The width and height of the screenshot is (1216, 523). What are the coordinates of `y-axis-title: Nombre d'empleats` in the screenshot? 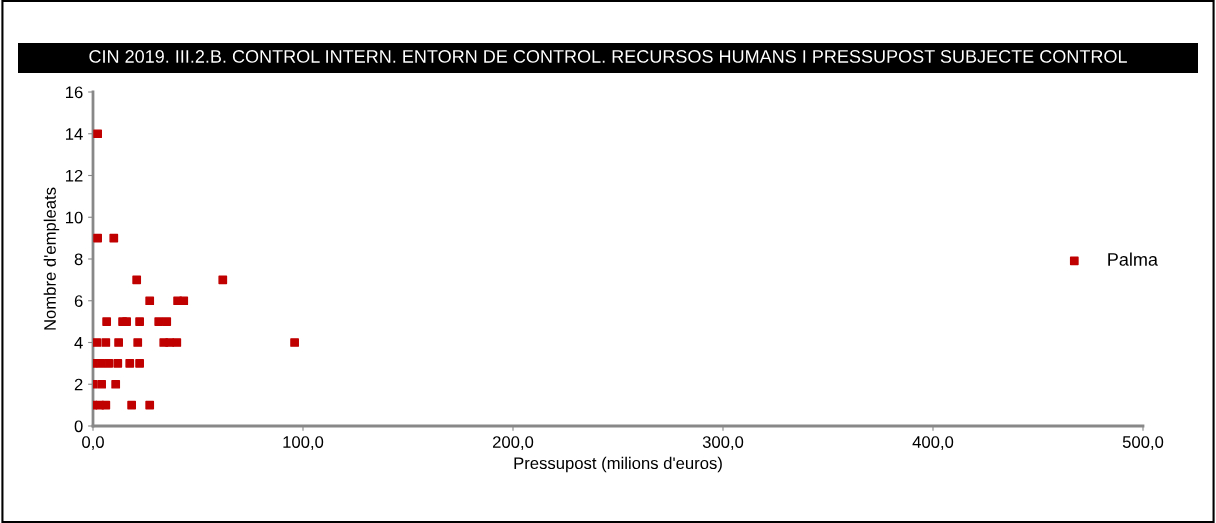 It's located at (51, 258).